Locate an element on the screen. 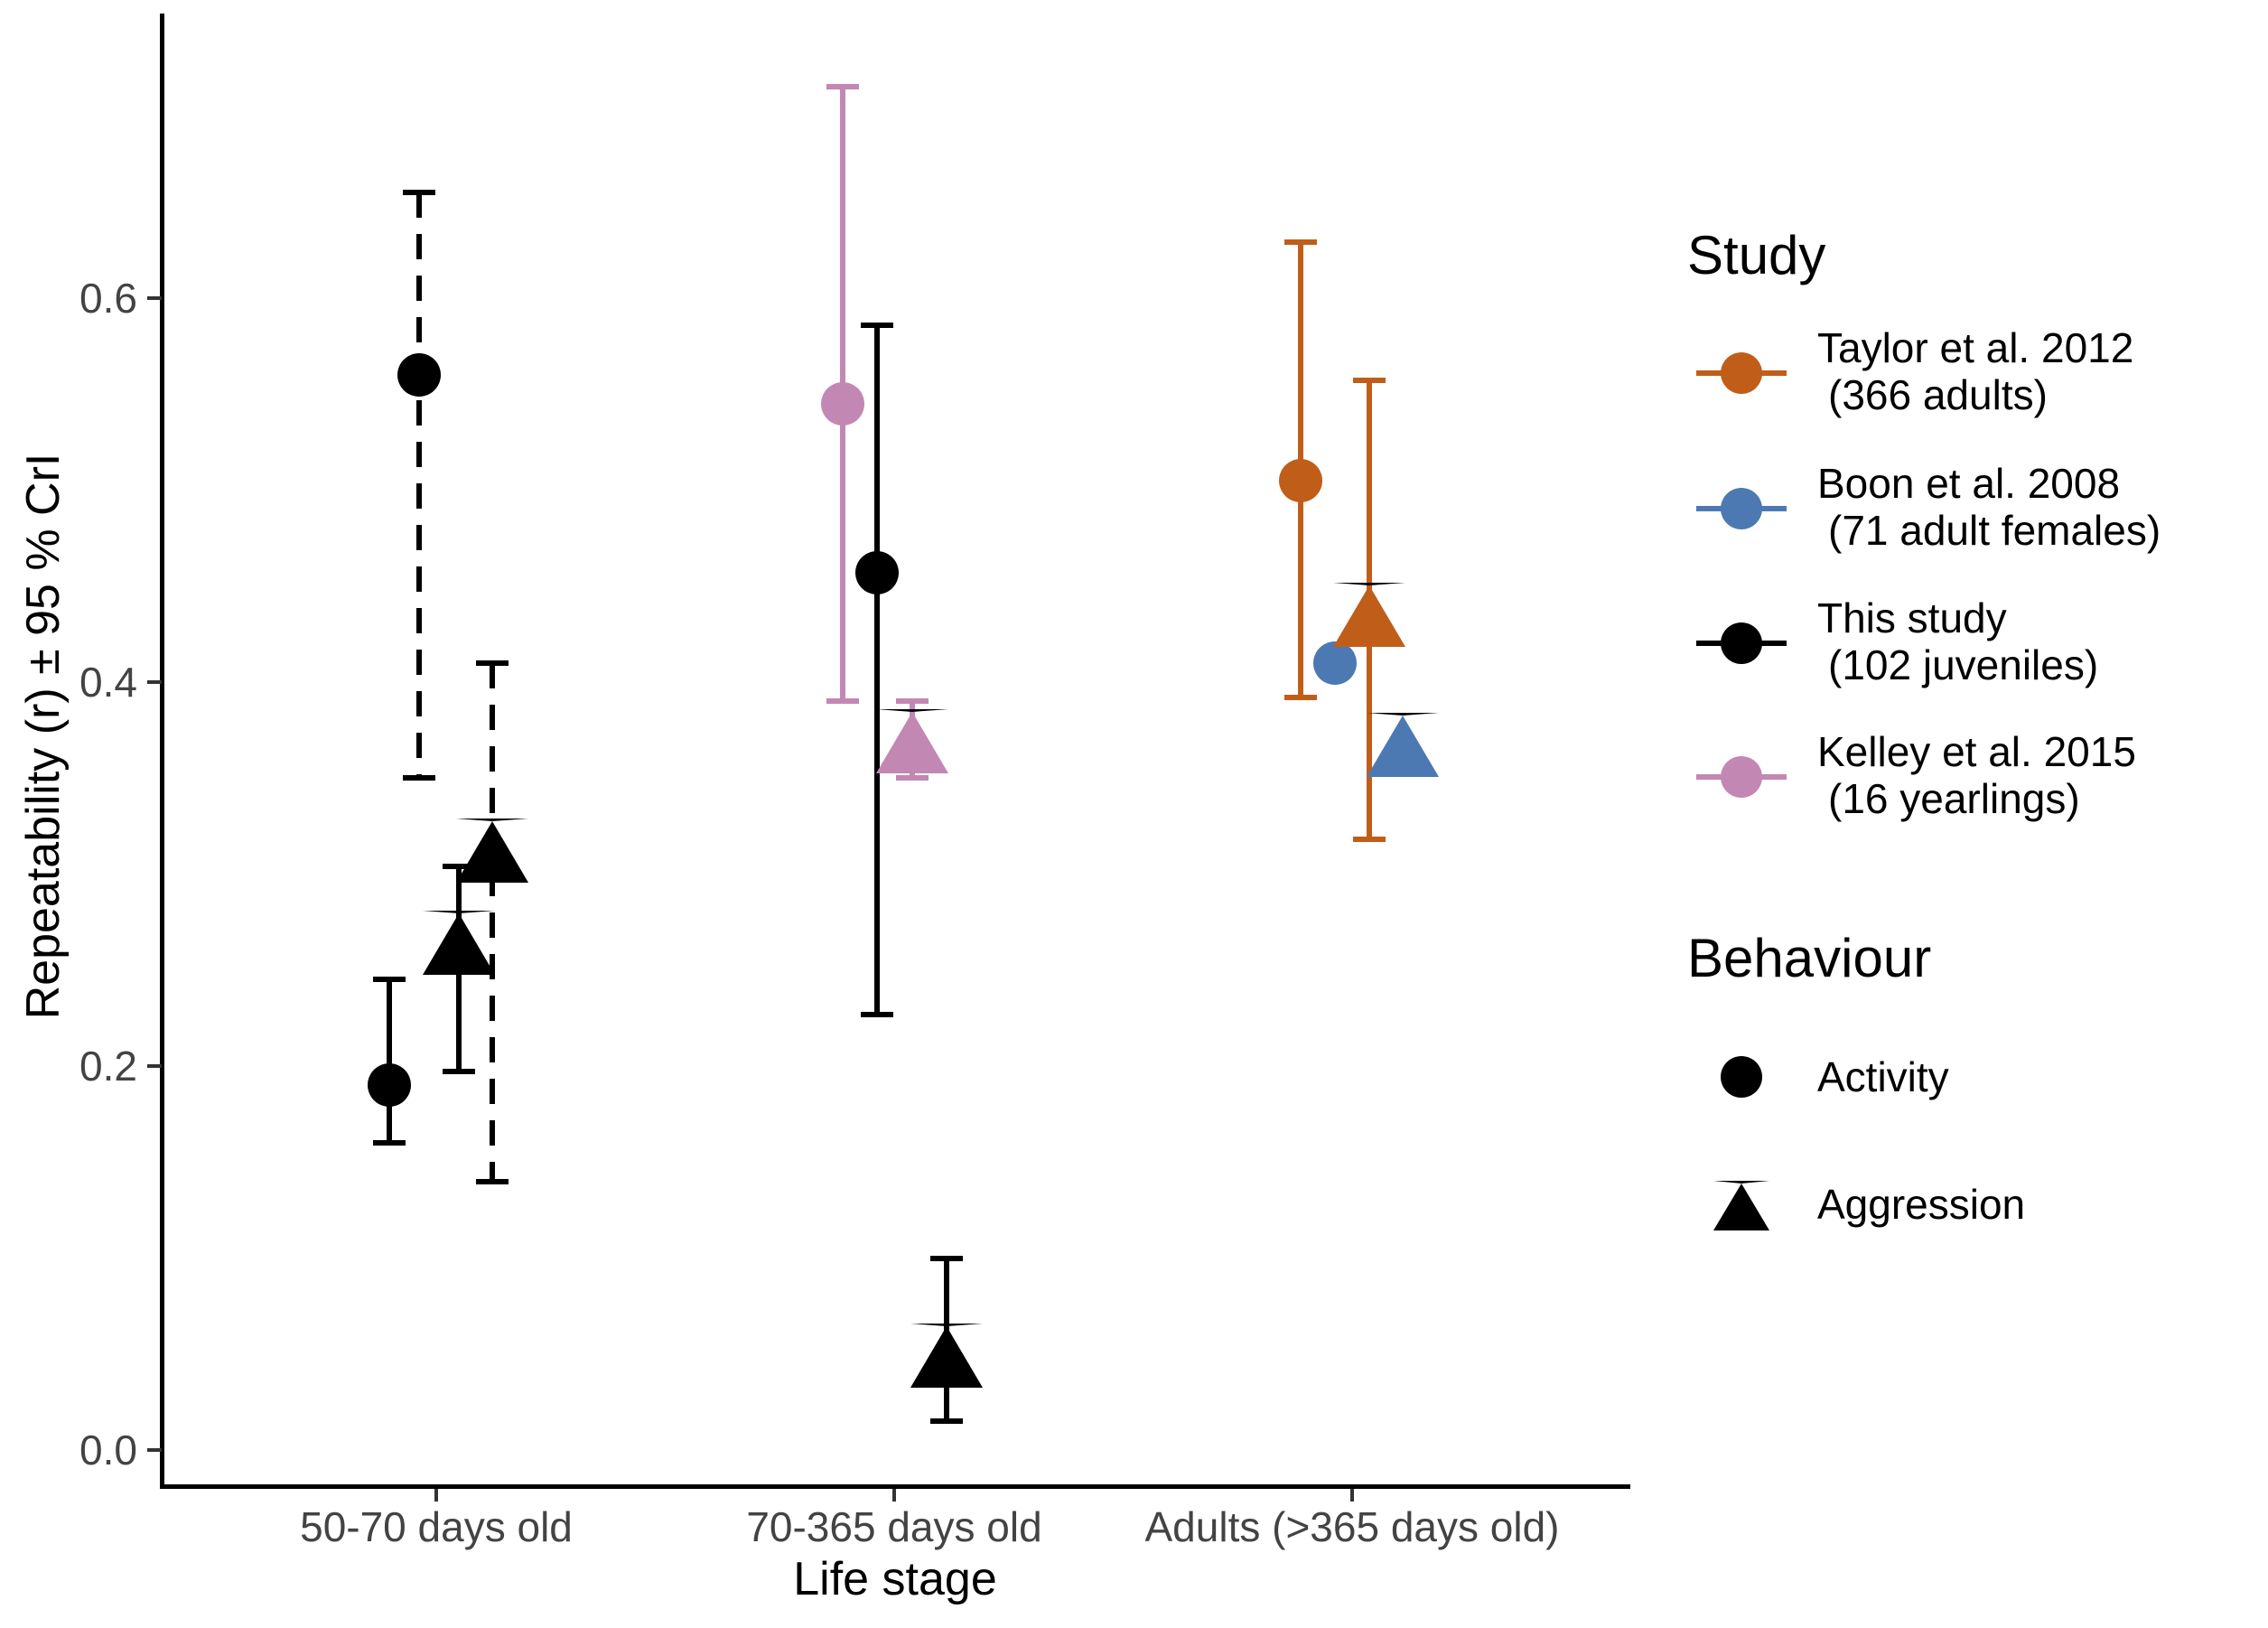  y-tick-label: 0.0 is located at coordinates (108, 1450).